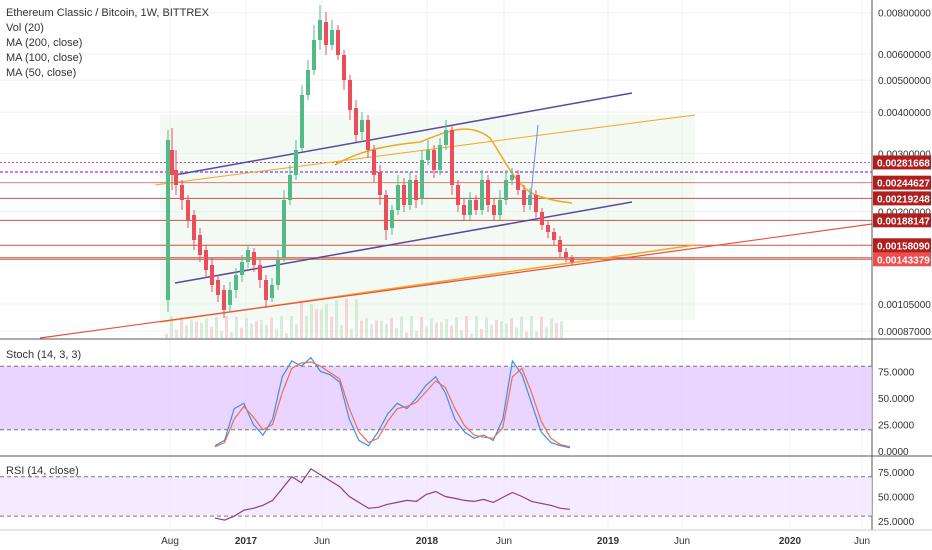  I want to click on x-tick-label: Jun, so click(322, 541).